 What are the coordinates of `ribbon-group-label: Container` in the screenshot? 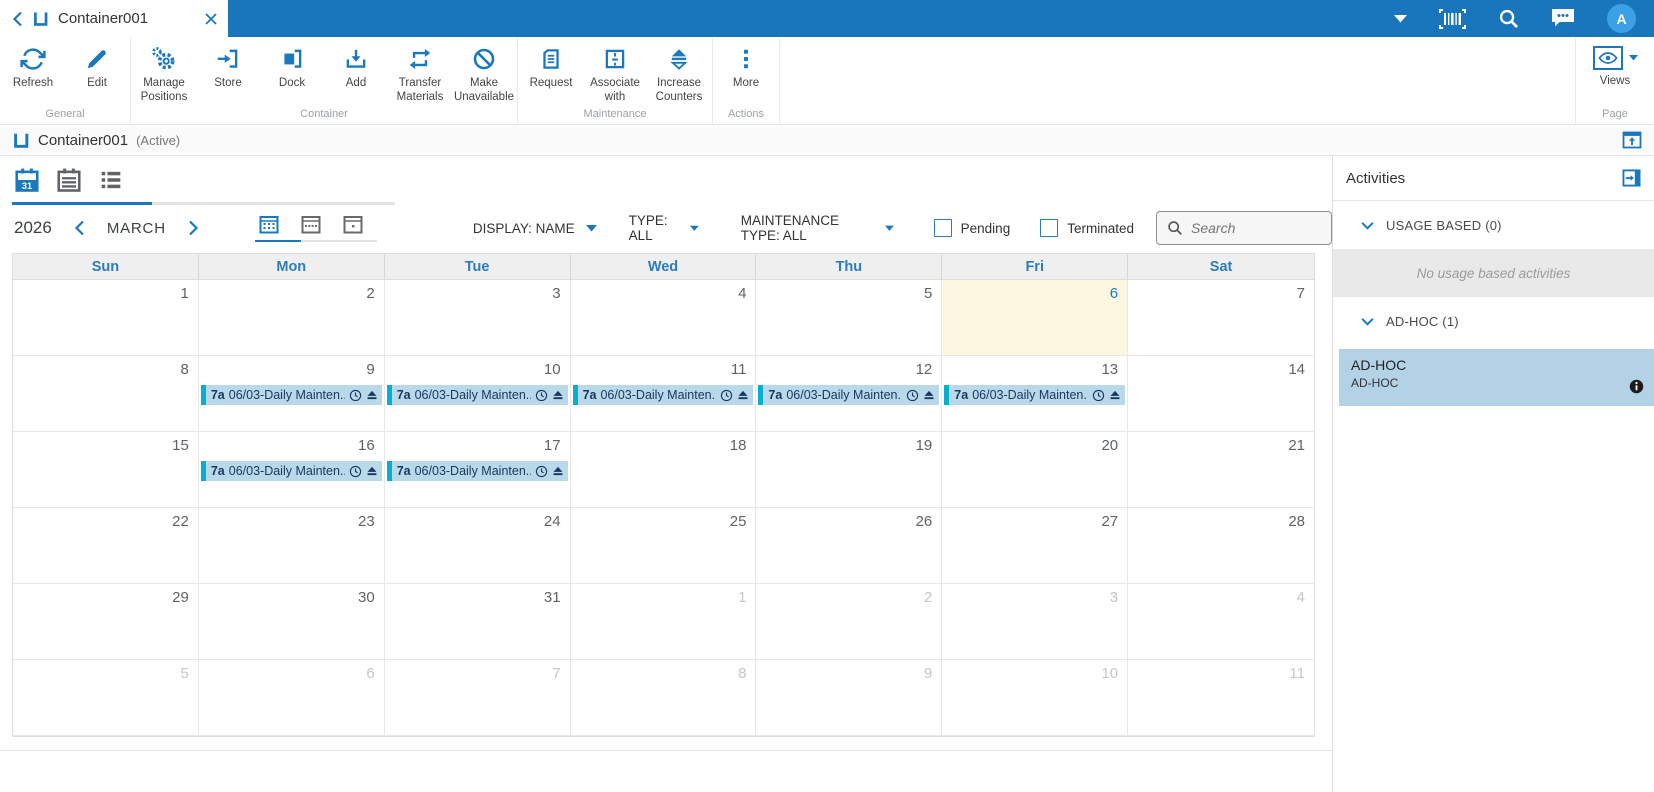 It's located at (324, 114).